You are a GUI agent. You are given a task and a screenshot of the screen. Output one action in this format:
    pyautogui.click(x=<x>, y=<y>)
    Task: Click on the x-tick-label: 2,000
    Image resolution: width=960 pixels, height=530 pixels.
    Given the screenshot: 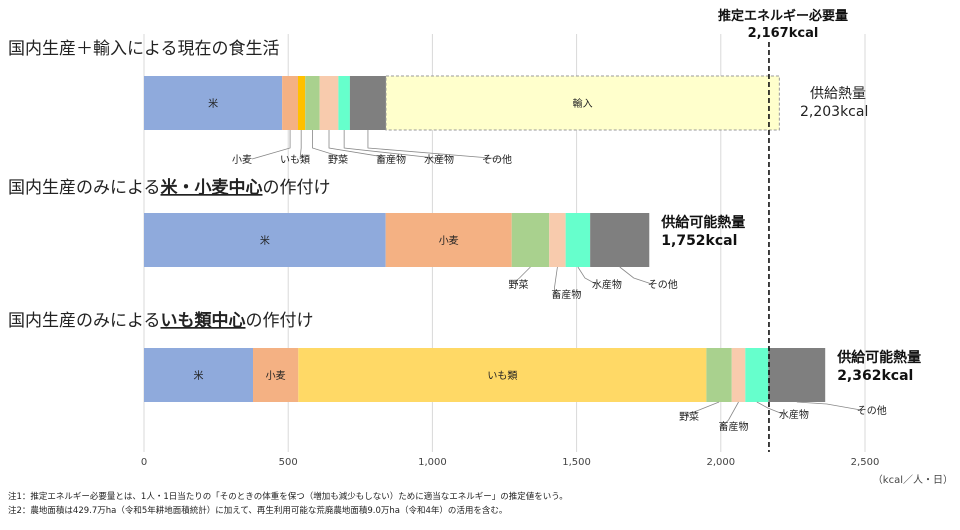 What is the action you would take?
    pyautogui.click(x=720, y=462)
    